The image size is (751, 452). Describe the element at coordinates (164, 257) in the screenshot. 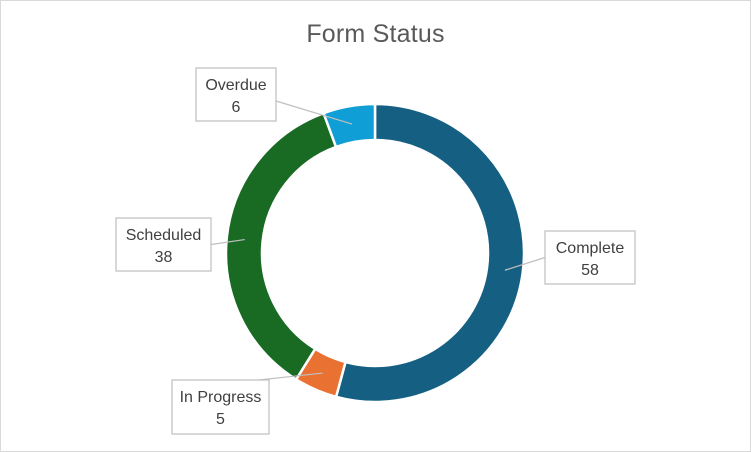

I see `data-label-value-scheduled: 38` at that location.